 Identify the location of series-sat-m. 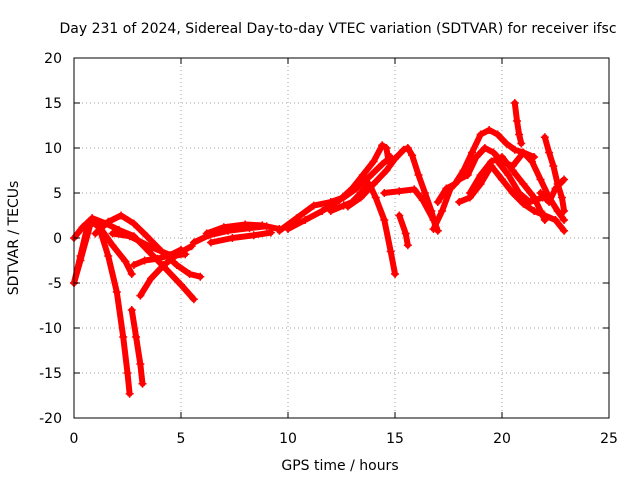
(338, 187).